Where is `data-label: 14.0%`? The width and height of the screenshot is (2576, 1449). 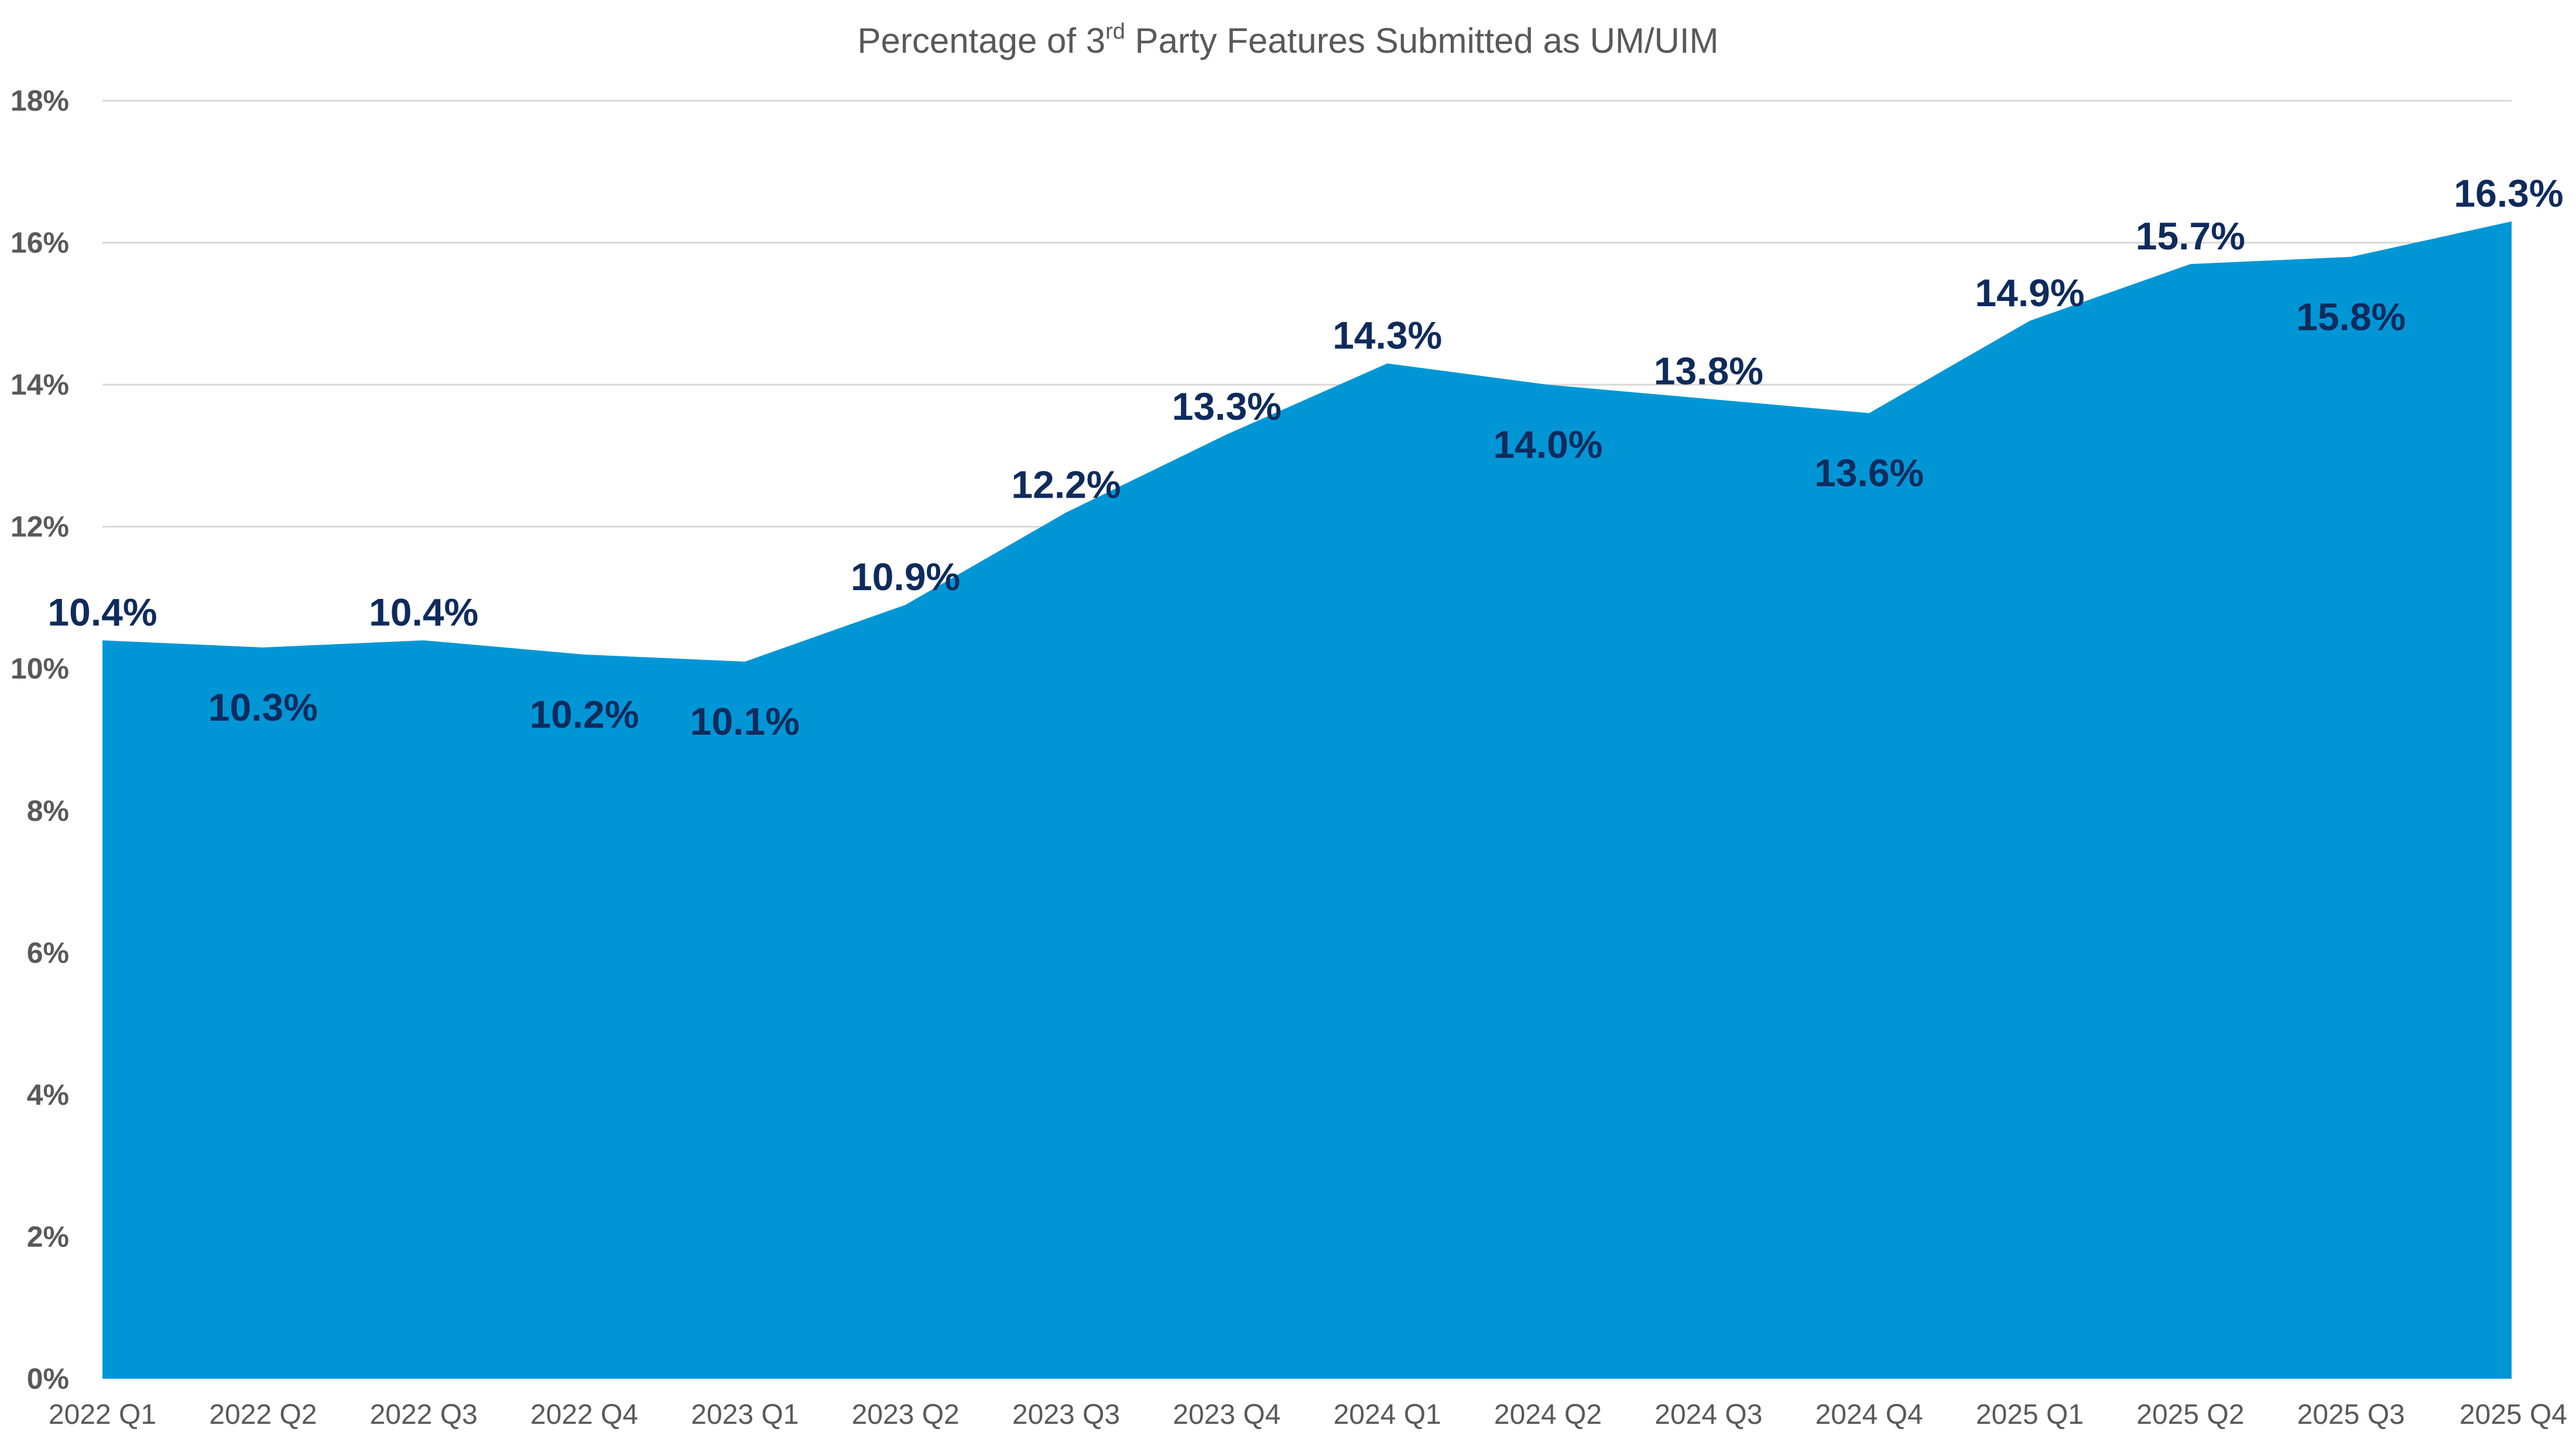 data-label: 14.0% is located at coordinates (1547, 444).